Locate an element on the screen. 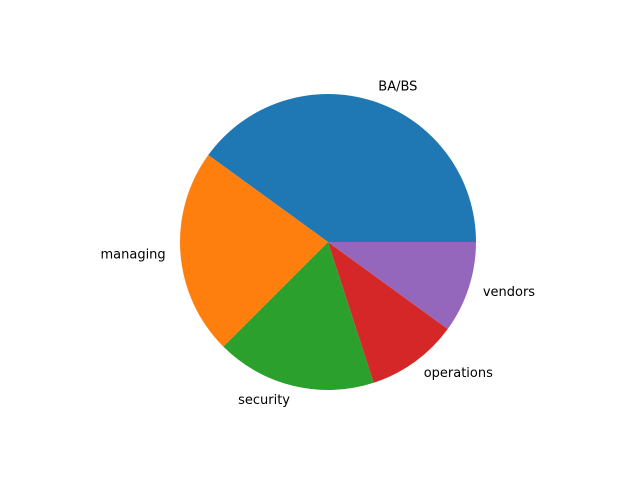 Image resolution: width=640 pixels, height=480 pixels. pie-slice-security is located at coordinates (298, 316).